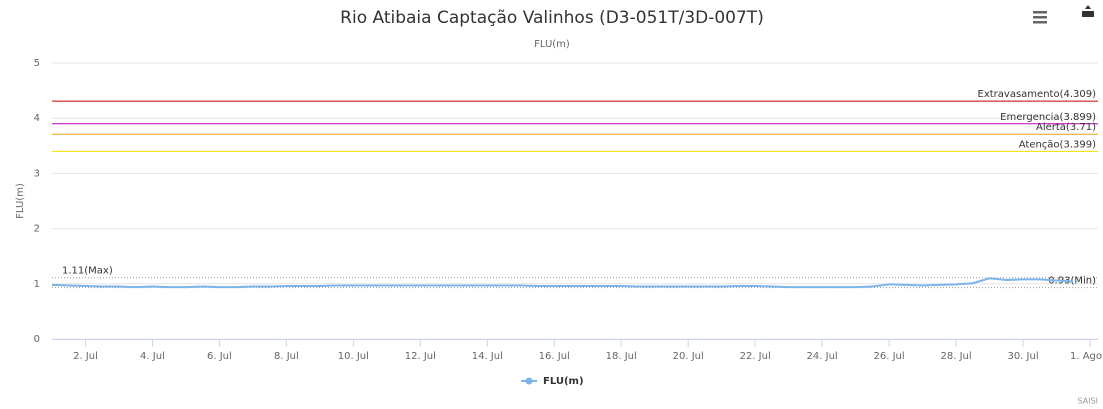 This screenshot has width=1103, height=409. What do you see at coordinates (563, 381) in the screenshot?
I see `legend-label: FLU(m)` at bounding box center [563, 381].